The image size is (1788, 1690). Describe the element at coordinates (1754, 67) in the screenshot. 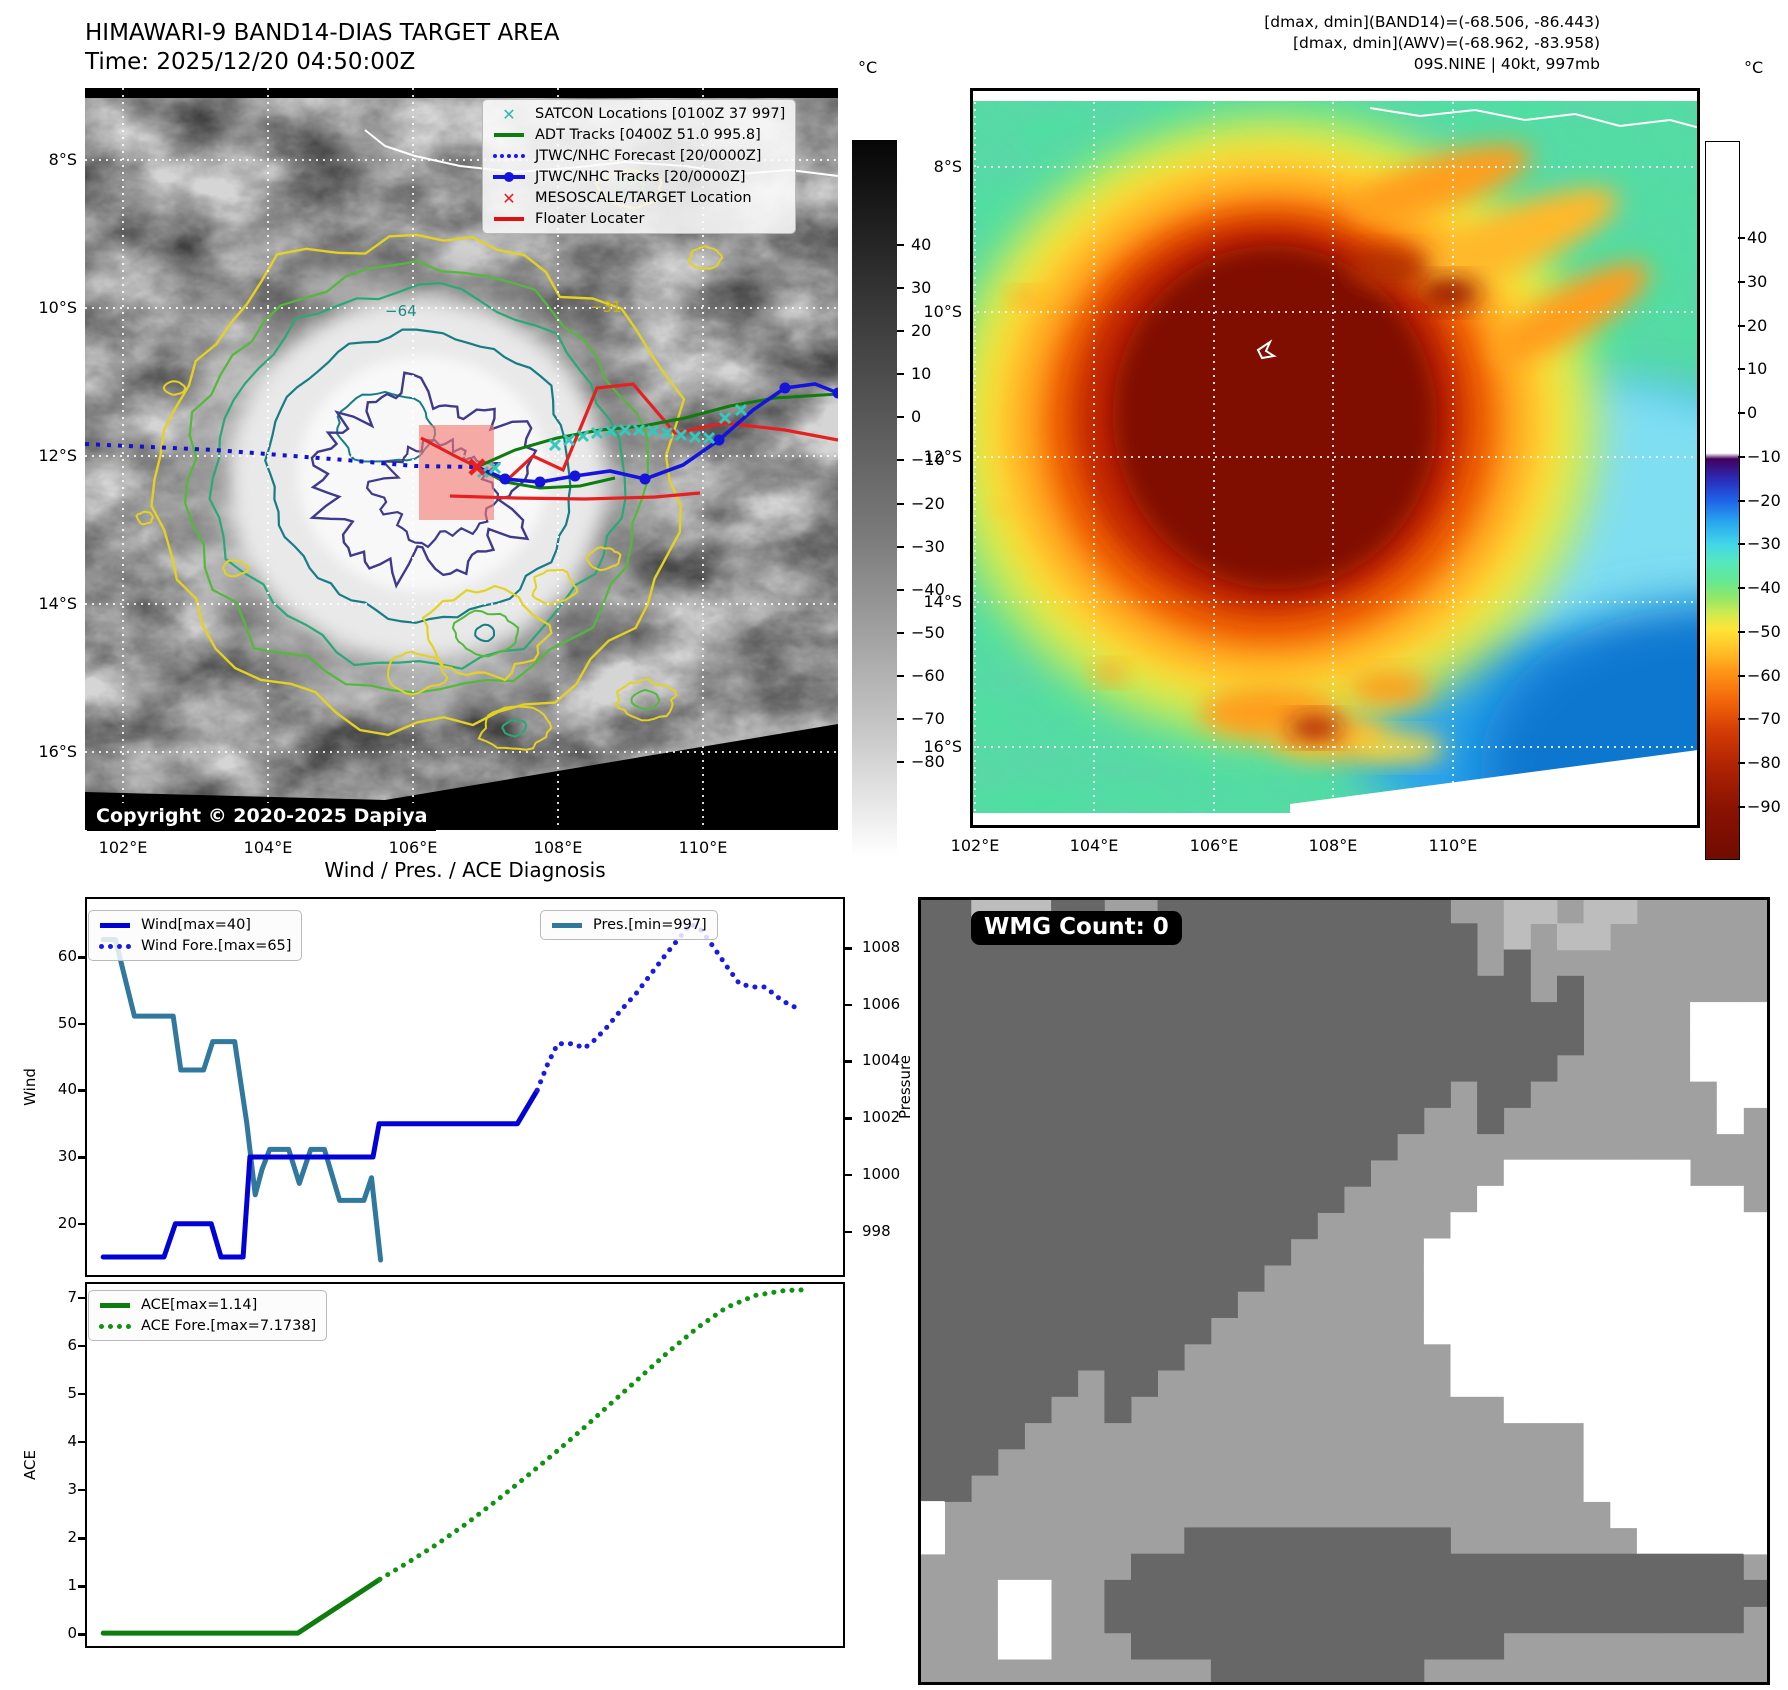

I see `awv-colorbar-unit: °C` at that location.